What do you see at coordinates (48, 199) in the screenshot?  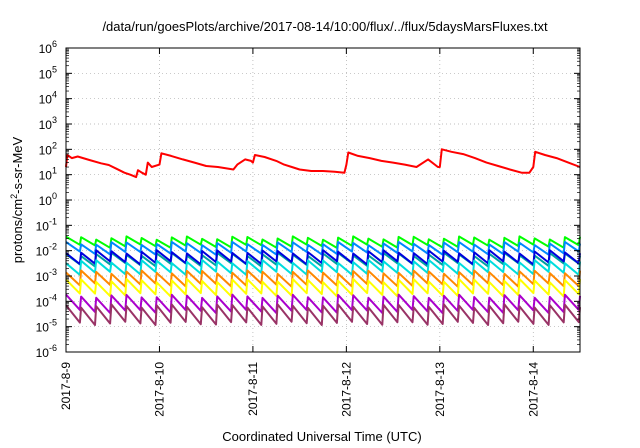 I see `y-tick-label: 10⁰` at bounding box center [48, 199].